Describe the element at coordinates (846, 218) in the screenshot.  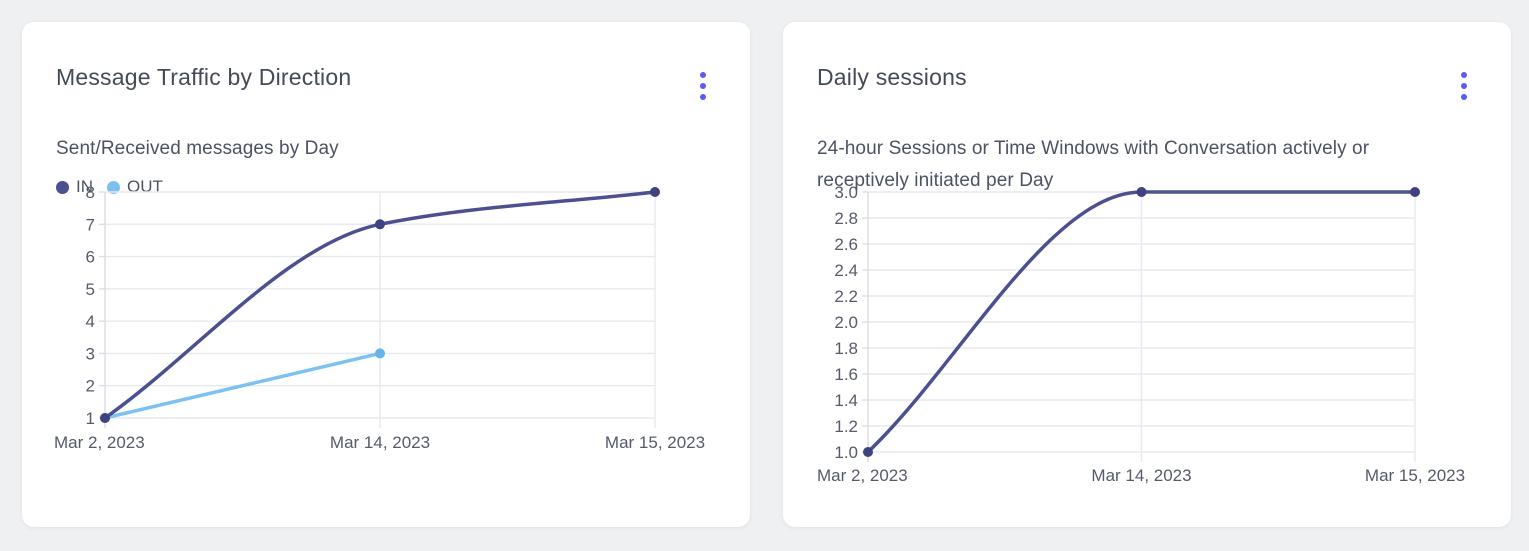
I see `svg-text: 2.8` at that location.